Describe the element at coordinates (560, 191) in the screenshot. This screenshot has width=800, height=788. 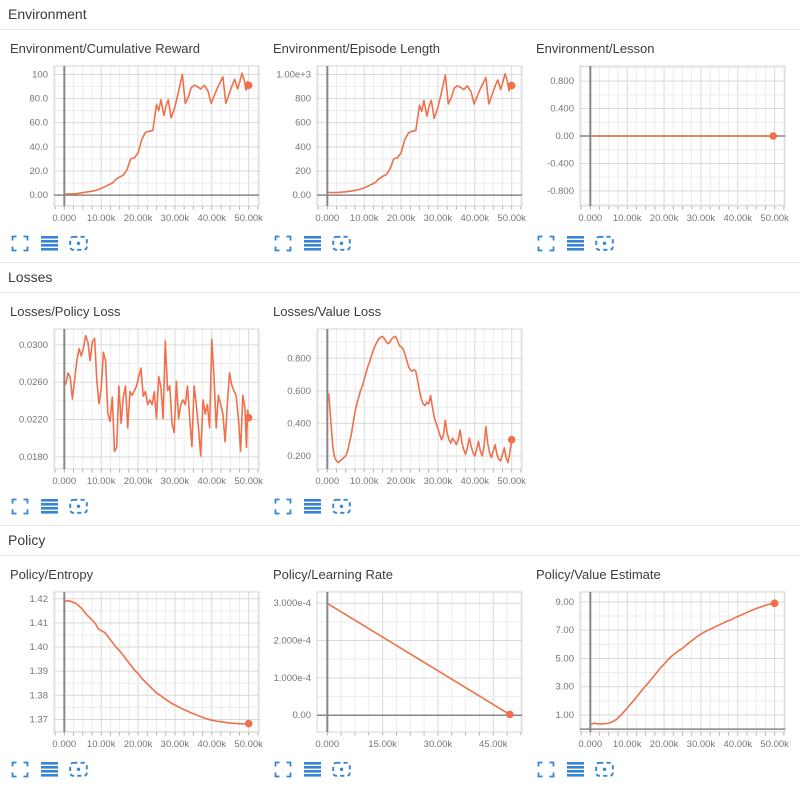
I see `y-tick-label: -0.800` at that location.